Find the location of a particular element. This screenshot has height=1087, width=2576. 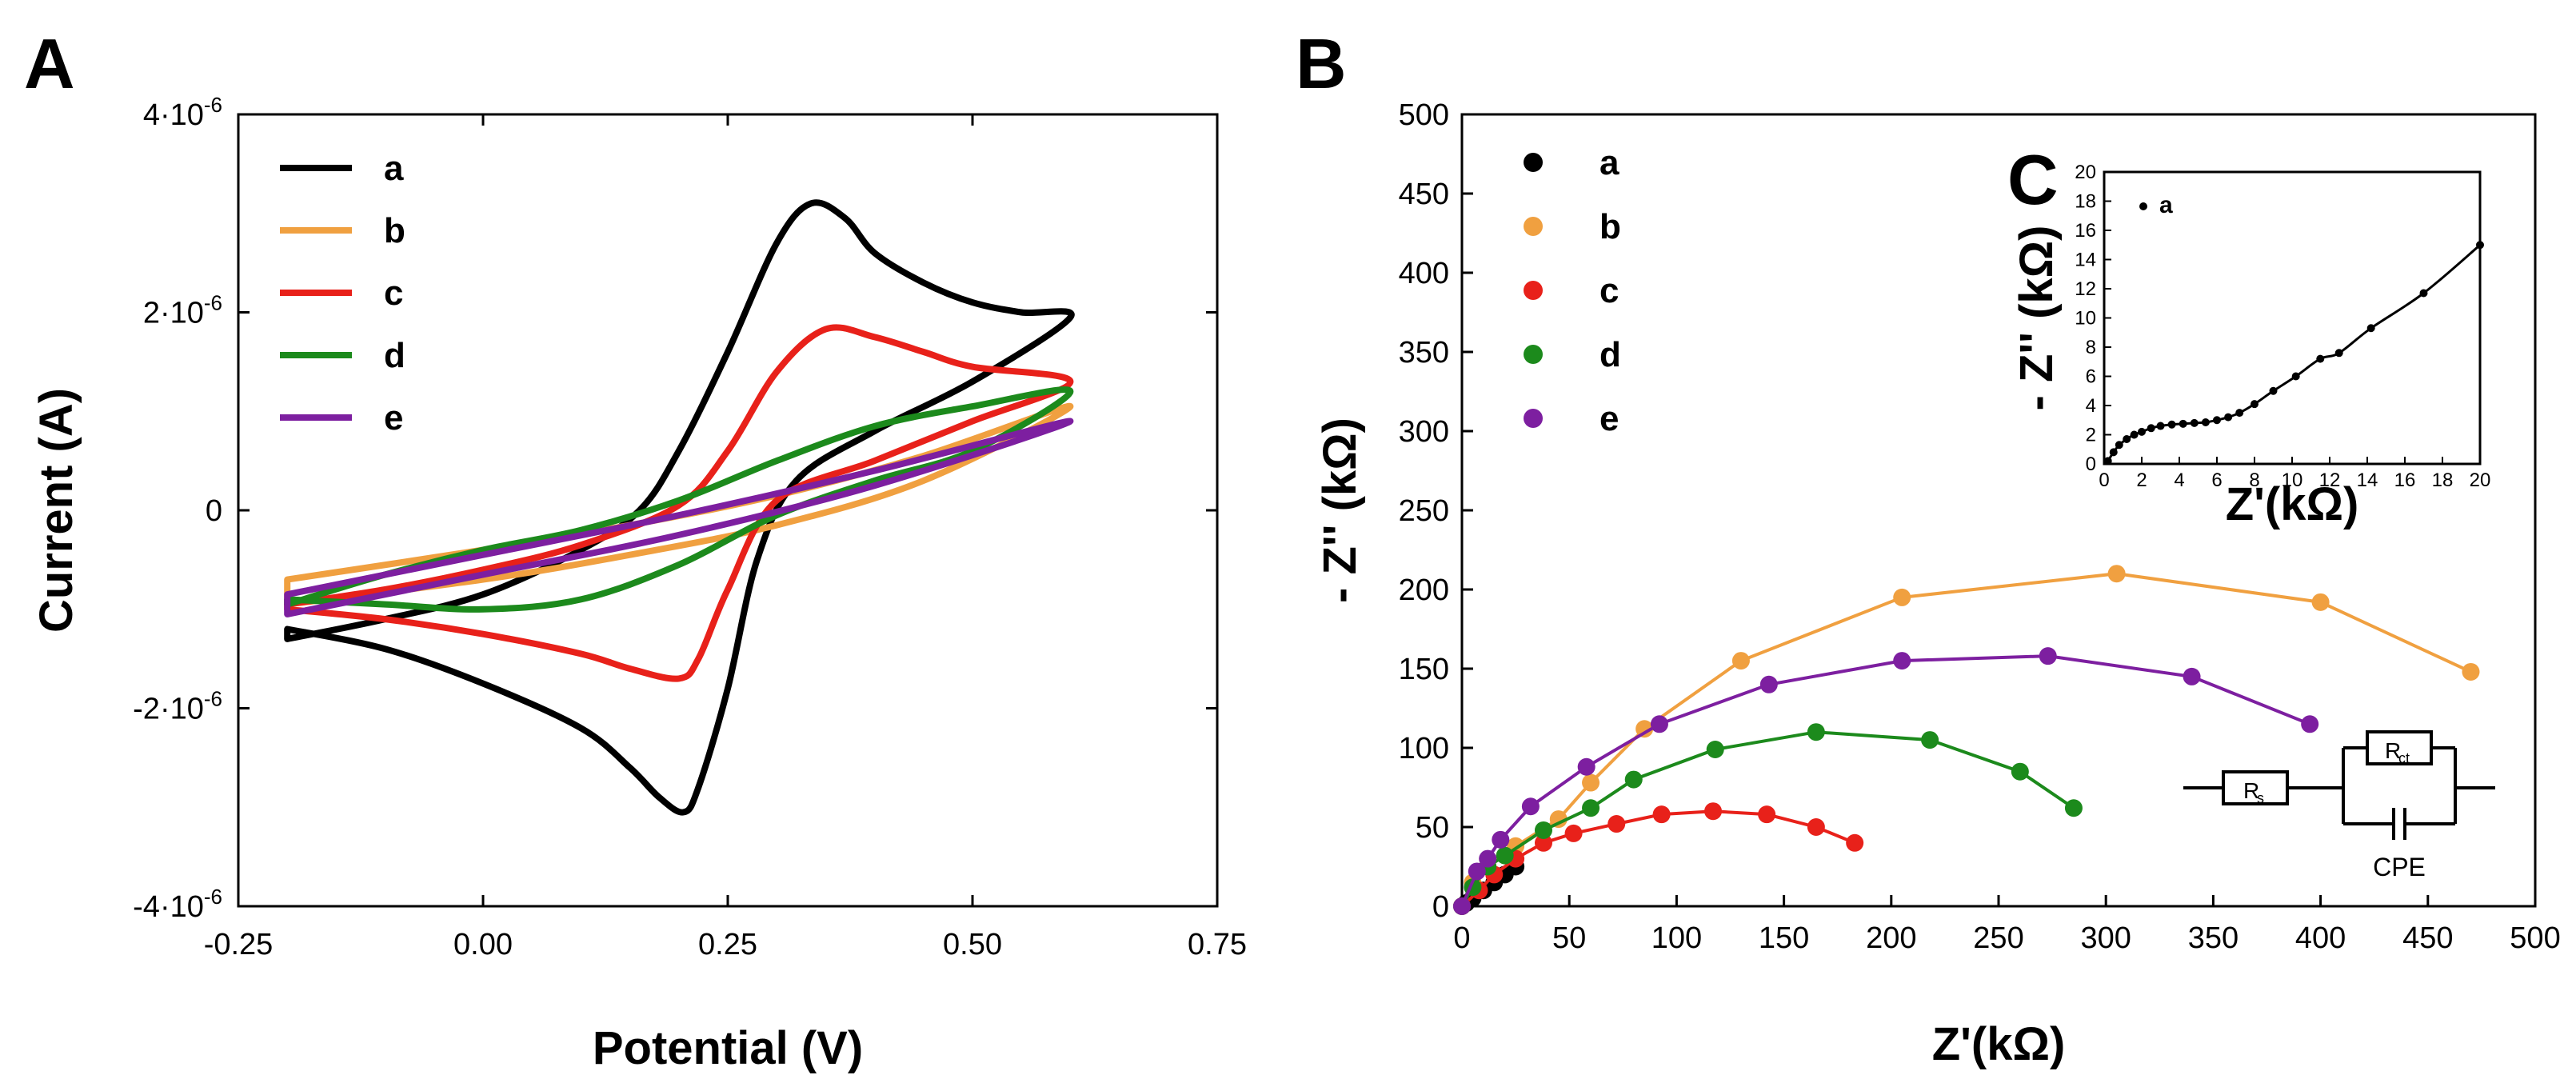

y-axis-label-a: Current (A) is located at coordinates (56, 511).